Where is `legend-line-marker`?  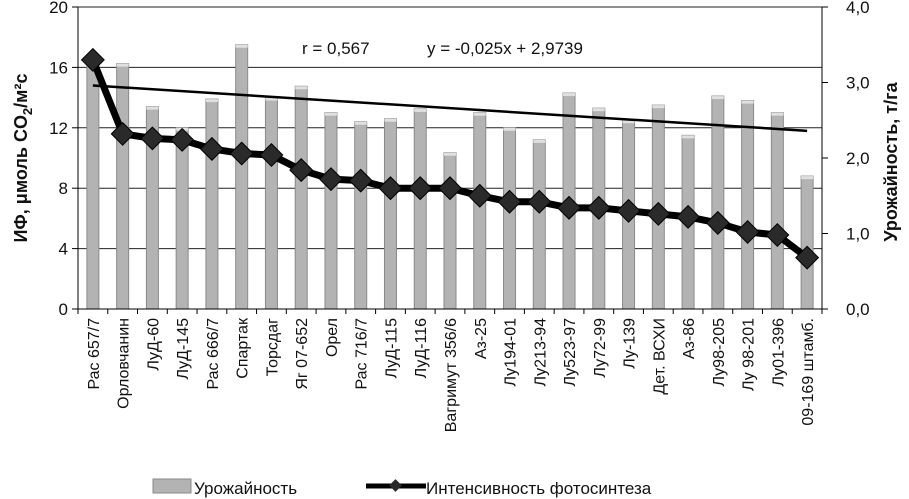 legend-line-marker is located at coordinates (395, 485).